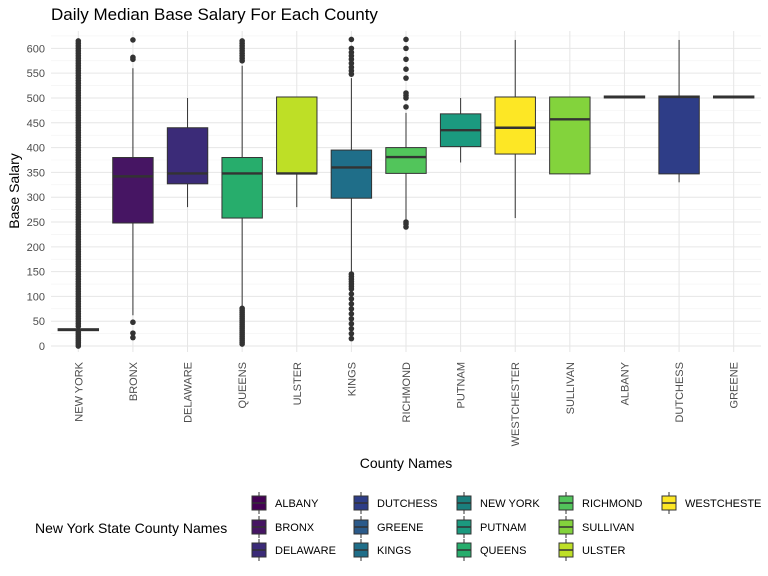 The height and width of the screenshot is (576, 768). I want to click on legend-item: ALBANY, so click(285, 503).